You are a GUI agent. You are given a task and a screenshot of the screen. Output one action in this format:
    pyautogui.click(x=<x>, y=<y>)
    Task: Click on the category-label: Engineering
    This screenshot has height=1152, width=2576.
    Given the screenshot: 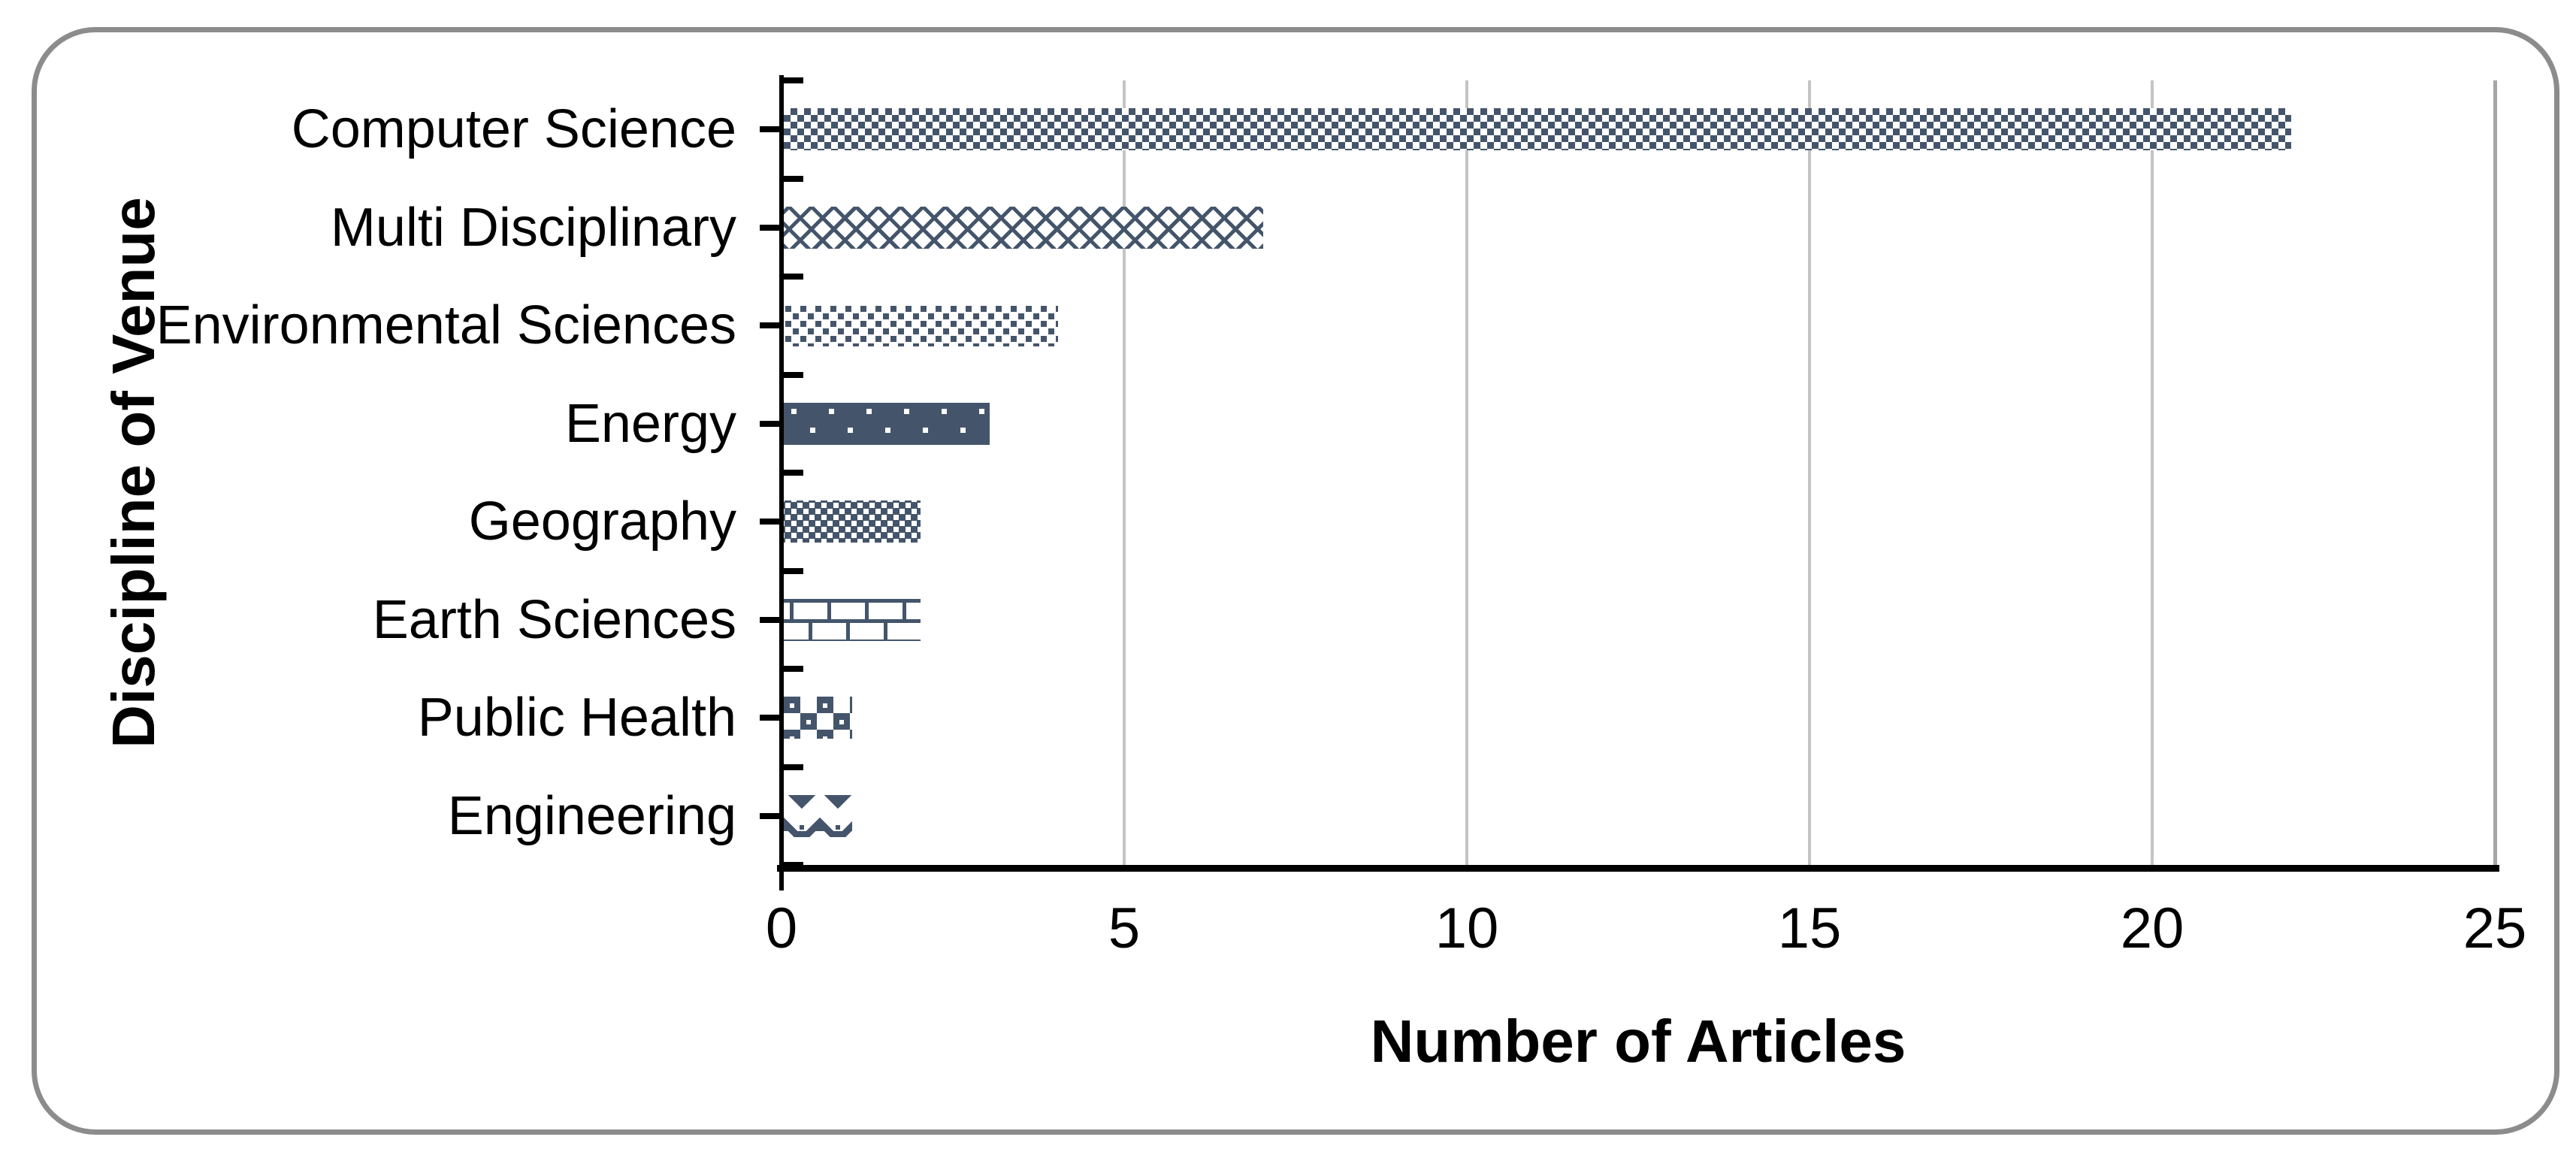 What is the action you would take?
    pyautogui.click(x=591, y=815)
    